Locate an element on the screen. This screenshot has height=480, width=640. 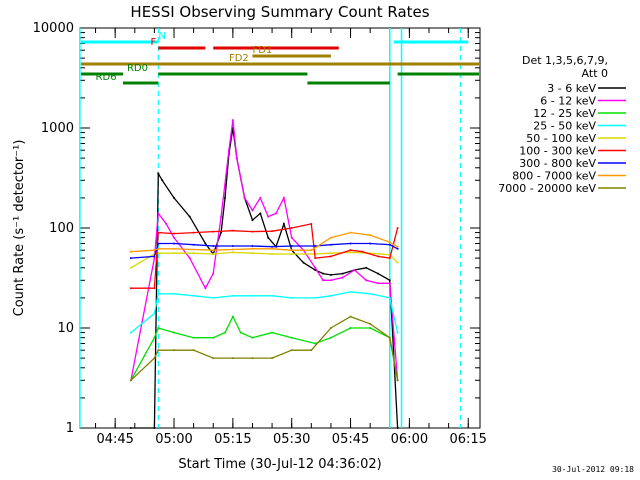
state-label-fd2: FD2 is located at coordinates (239, 58).